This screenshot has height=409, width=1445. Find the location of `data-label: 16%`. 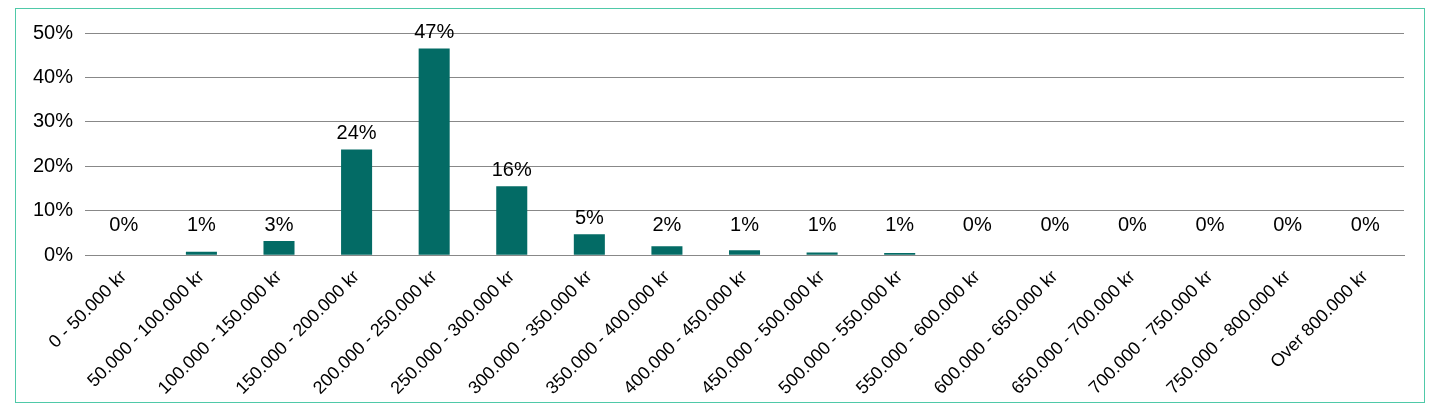

data-label: 16% is located at coordinates (511, 168).